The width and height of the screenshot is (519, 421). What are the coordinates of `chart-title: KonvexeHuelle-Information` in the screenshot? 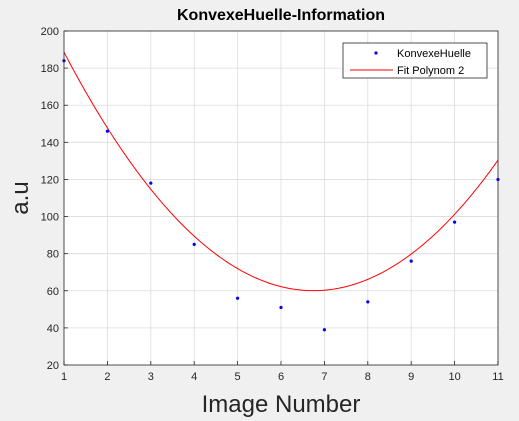 It's located at (281, 15).